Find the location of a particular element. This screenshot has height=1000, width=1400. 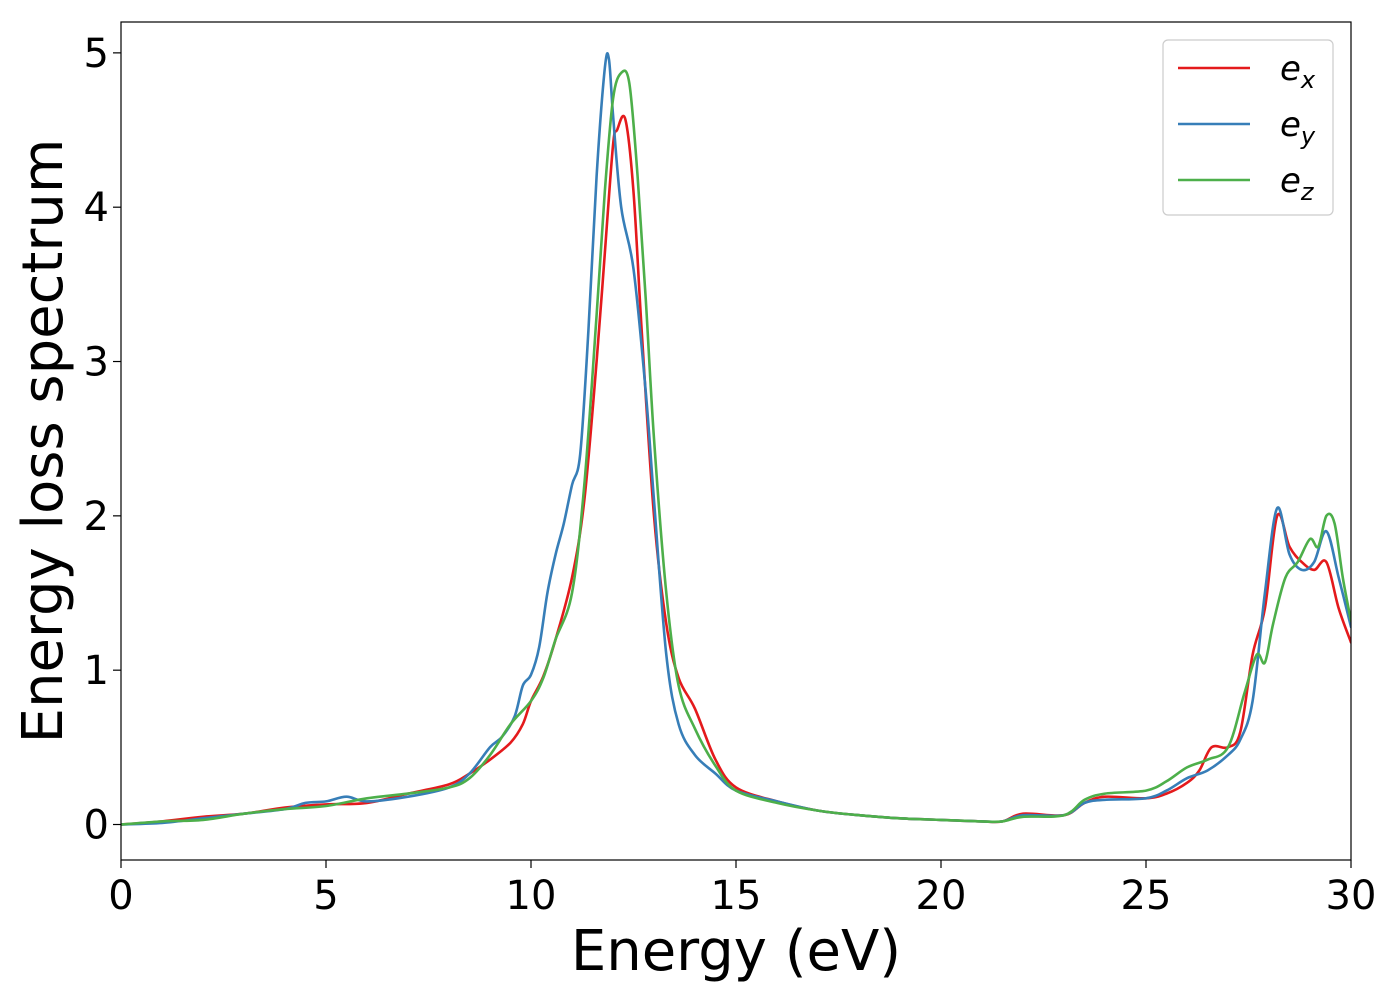

y-tick-label: 5 is located at coordinates (96, 54).